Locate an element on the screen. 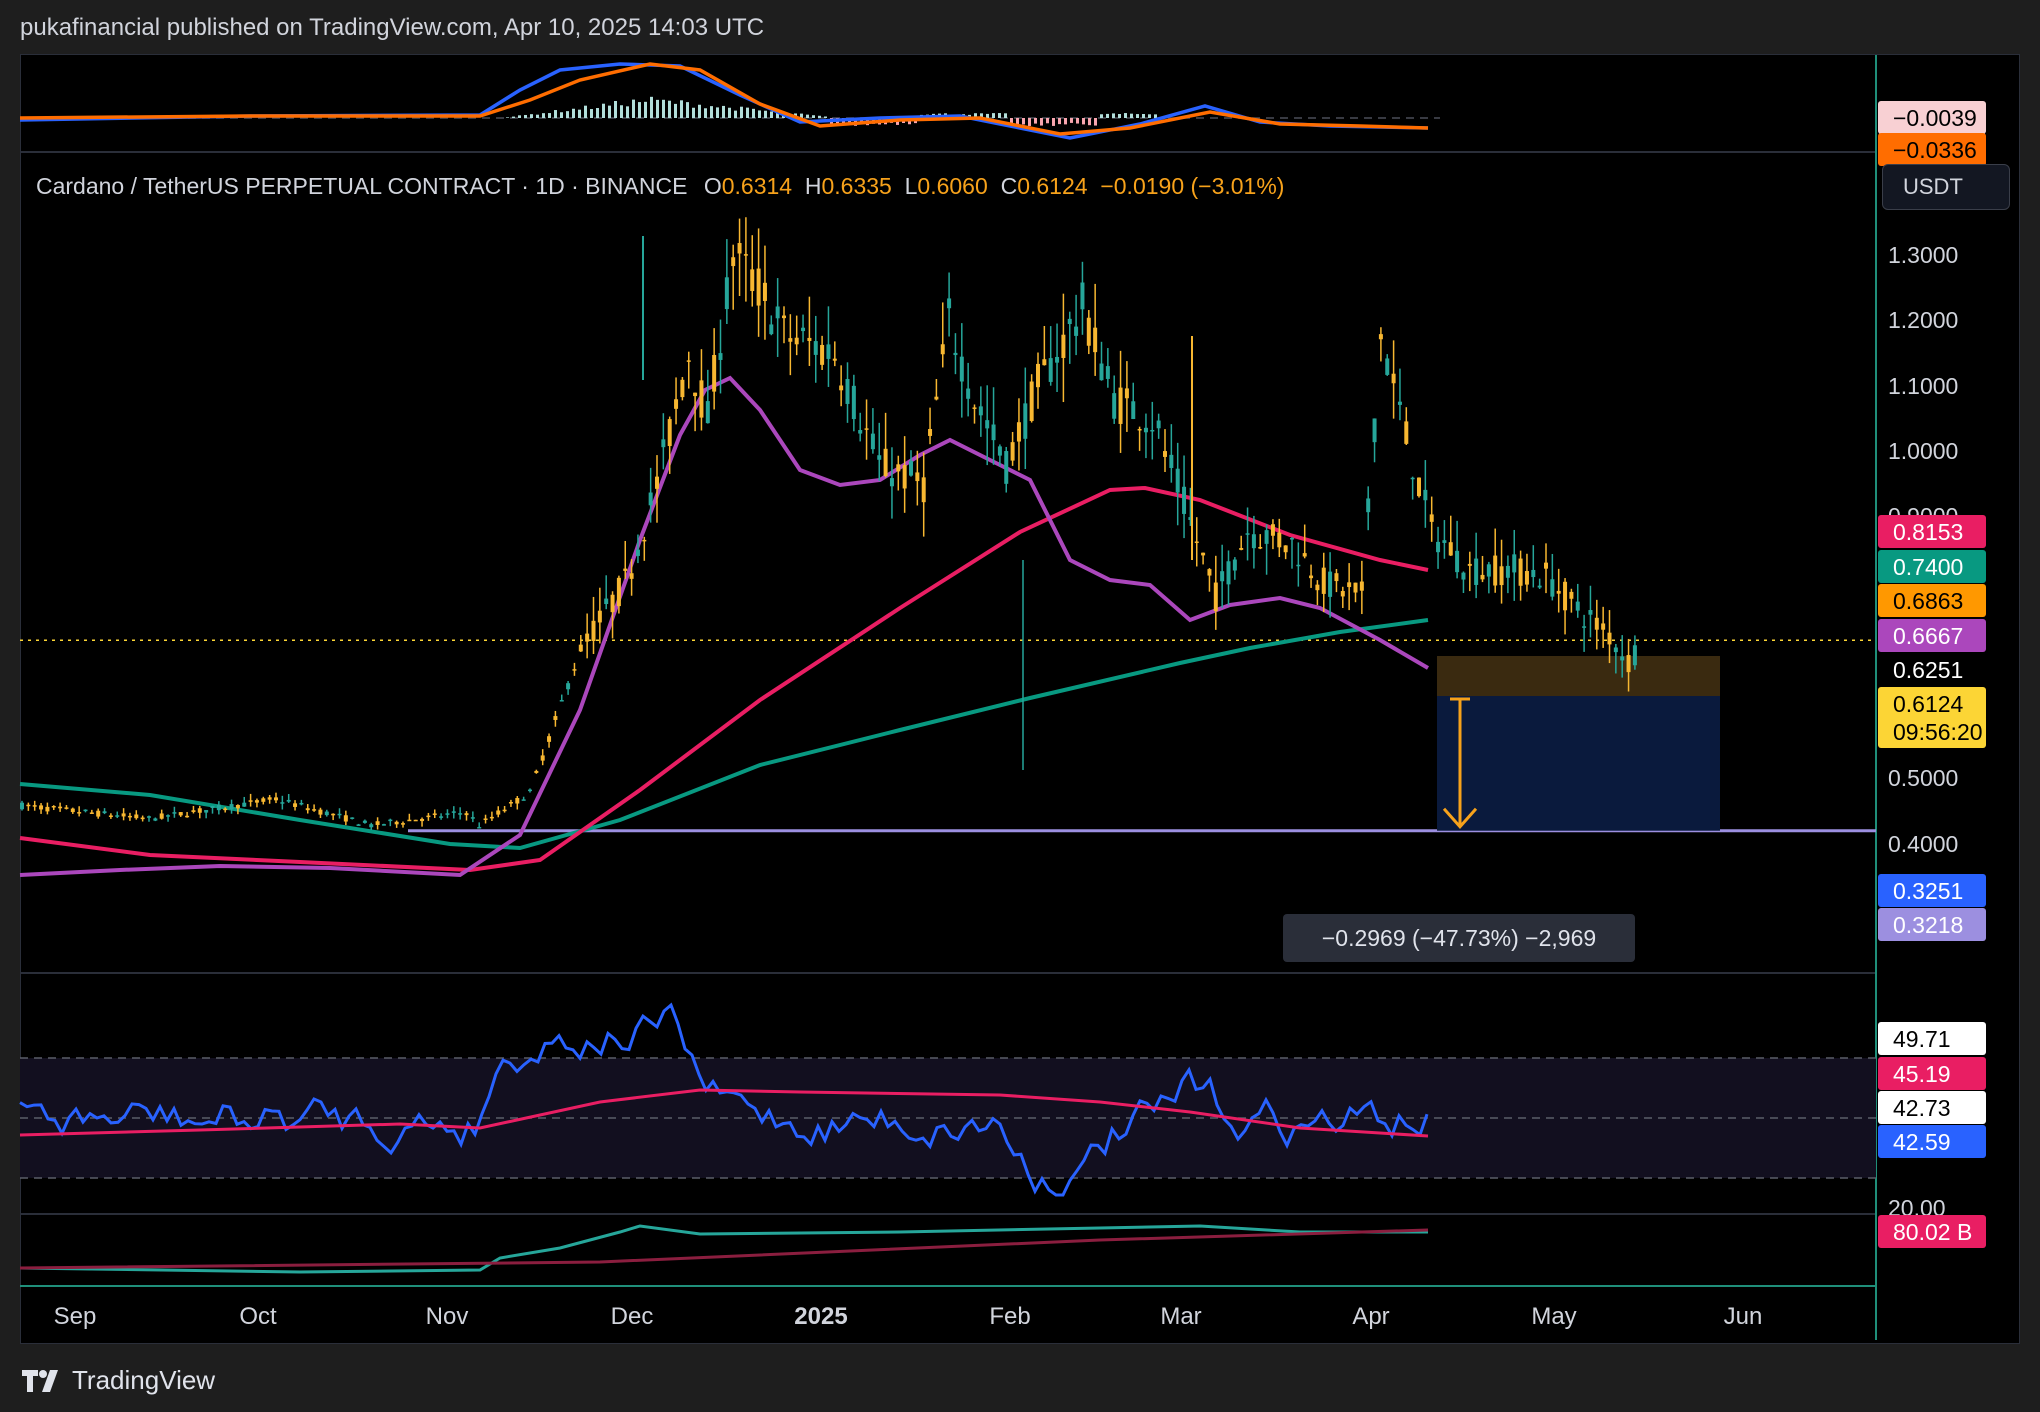  time-axis: Sep Oct Nov Dec 2025 Feb Mar Apr May Jun is located at coordinates (908, 1316).